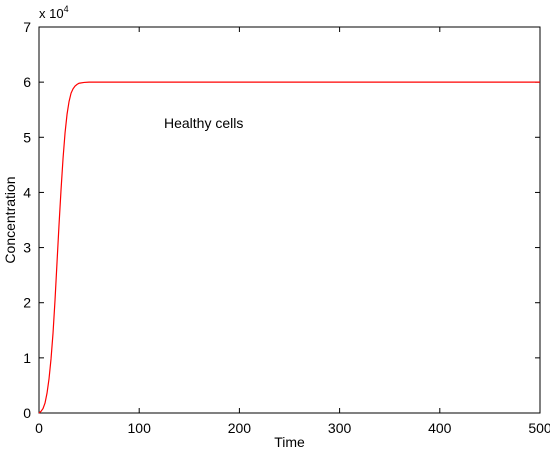  I want to click on x-tick-label: 0, so click(39, 428).